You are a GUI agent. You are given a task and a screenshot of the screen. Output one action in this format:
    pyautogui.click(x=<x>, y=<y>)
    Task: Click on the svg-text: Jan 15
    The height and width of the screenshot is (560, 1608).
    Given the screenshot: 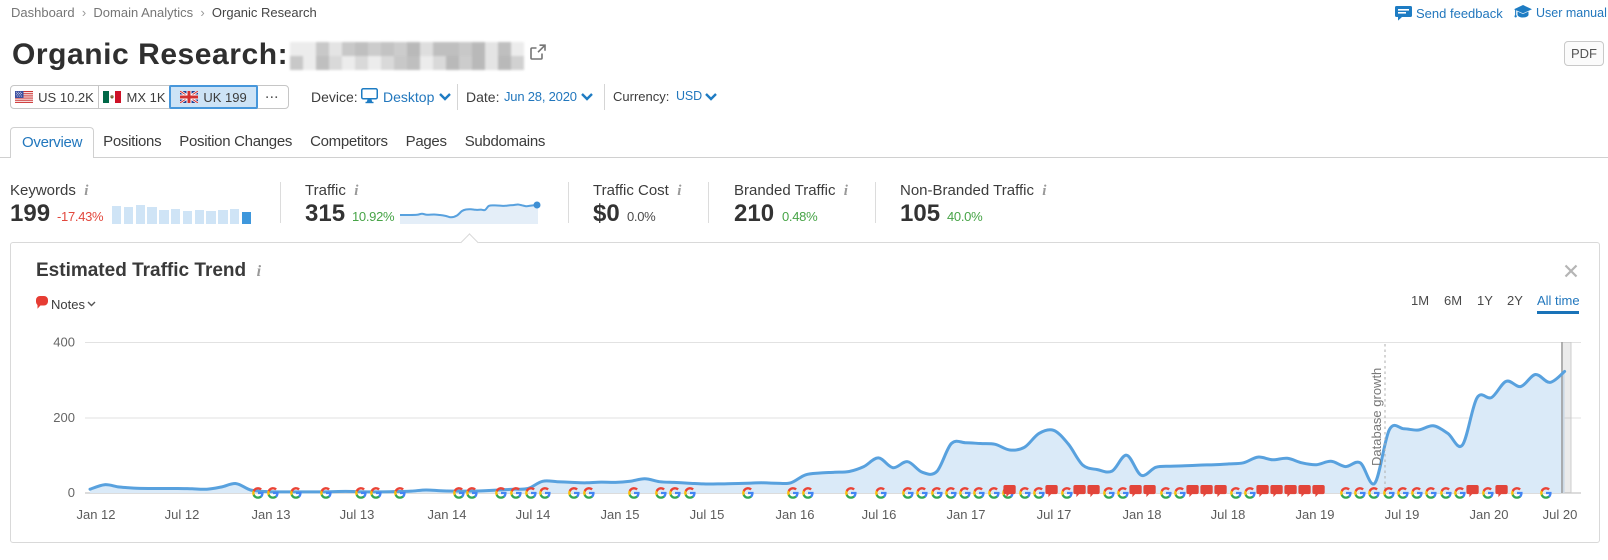 What is the action you would take?
    pyautogui.click(x=619, y=514)
    